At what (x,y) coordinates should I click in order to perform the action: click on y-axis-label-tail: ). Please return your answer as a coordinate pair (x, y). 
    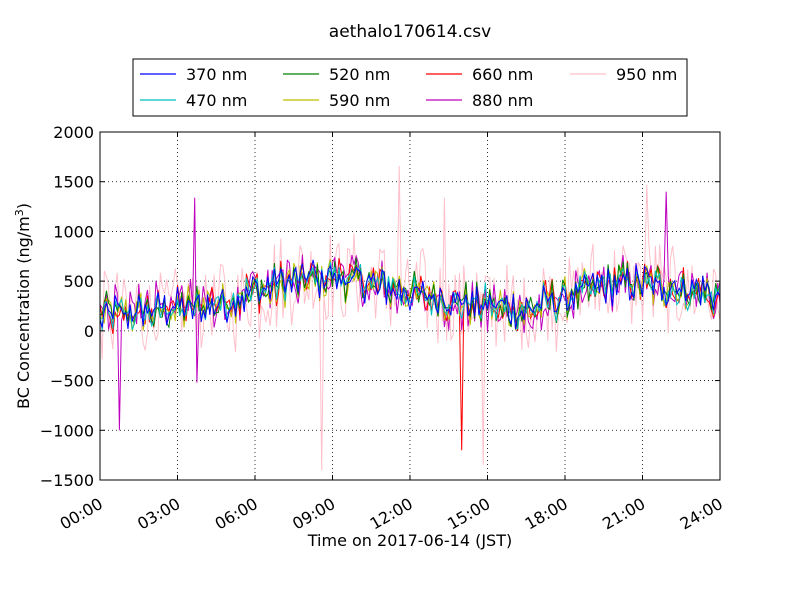
    Looking at the image, I should click on (23, 206).